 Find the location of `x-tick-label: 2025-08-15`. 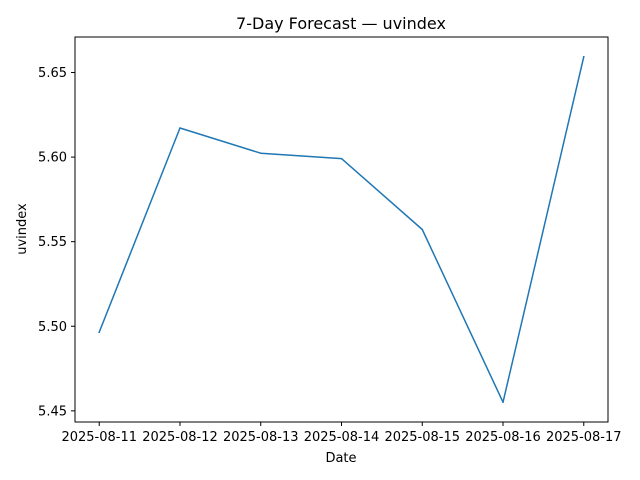

x-tick-label: 2025-08-15 is located at coordinates (422, 437).